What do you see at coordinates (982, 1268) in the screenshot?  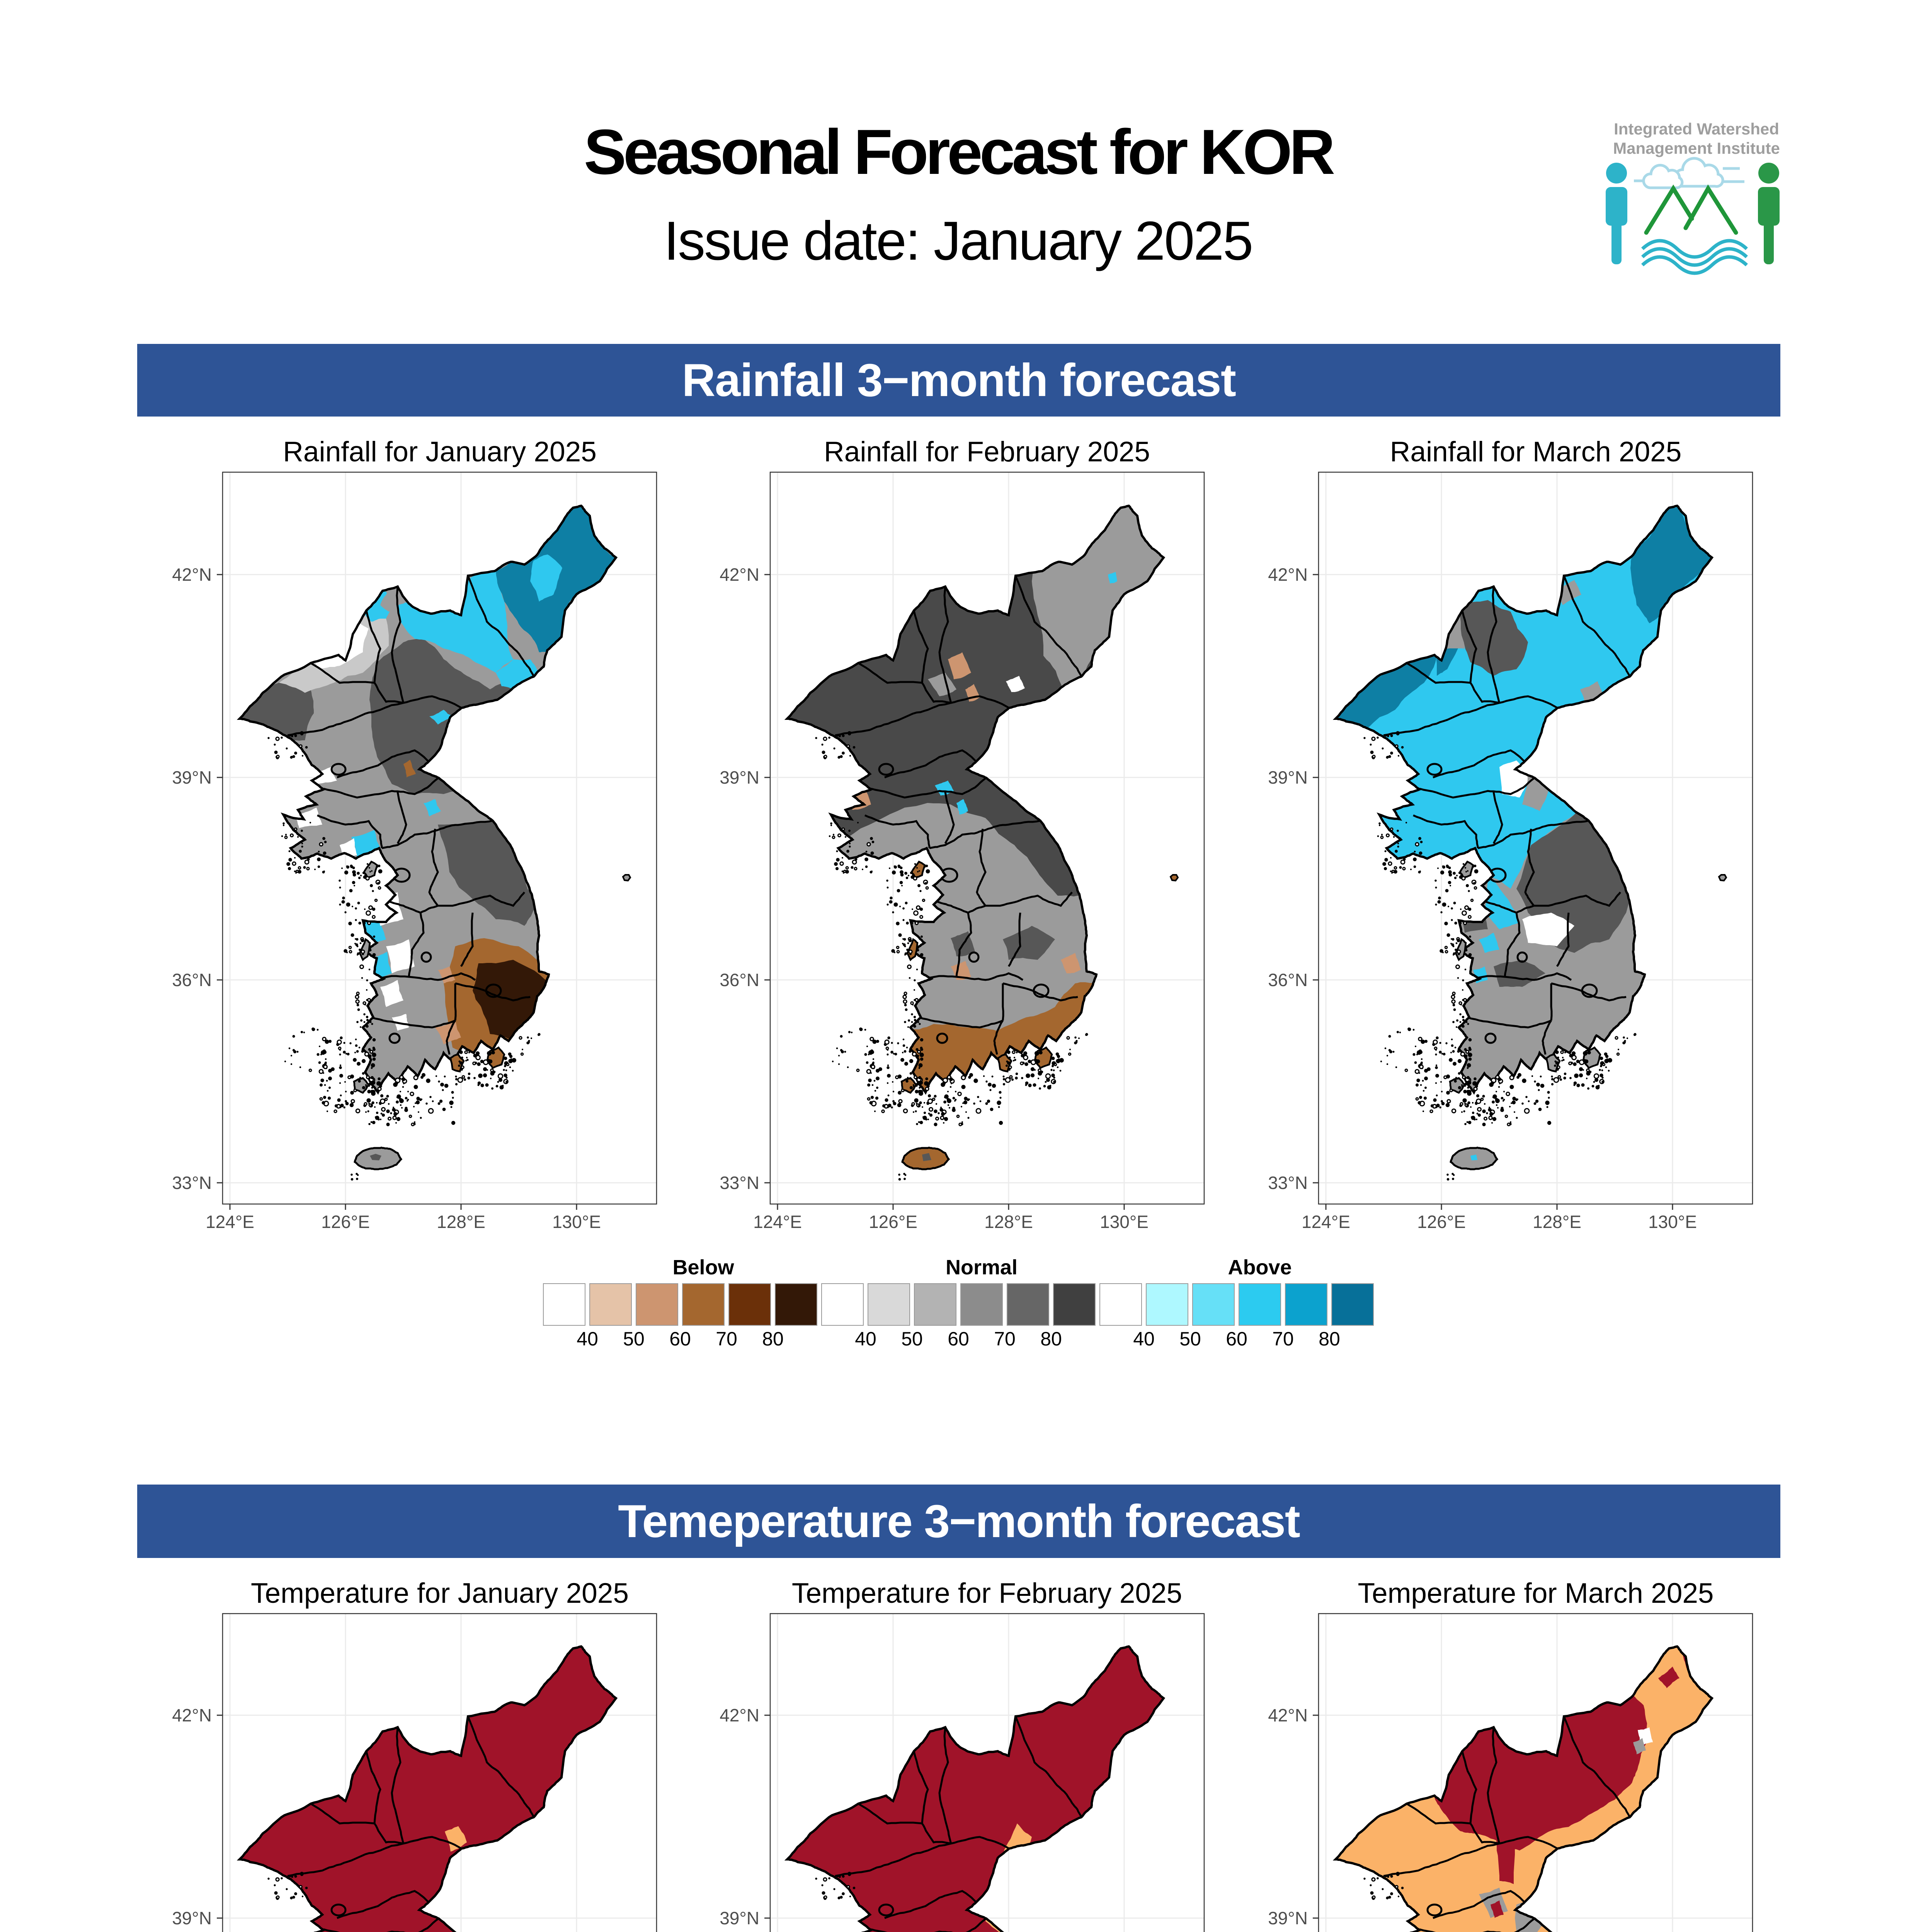 I see `svg-text: Normal` at bounding box center [982, 1268].